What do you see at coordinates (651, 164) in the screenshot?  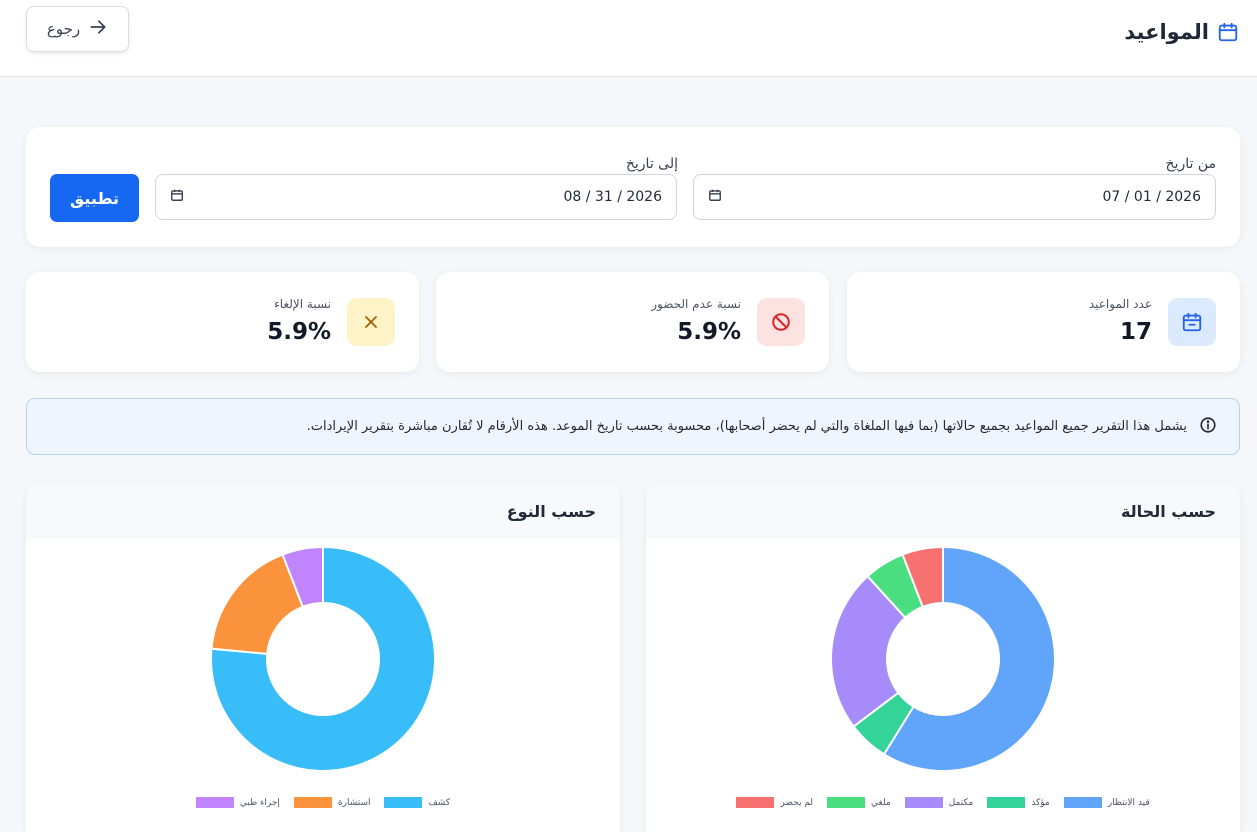 I see `to-date-label: إلى تاريخ` at bounding box center [651, 164].